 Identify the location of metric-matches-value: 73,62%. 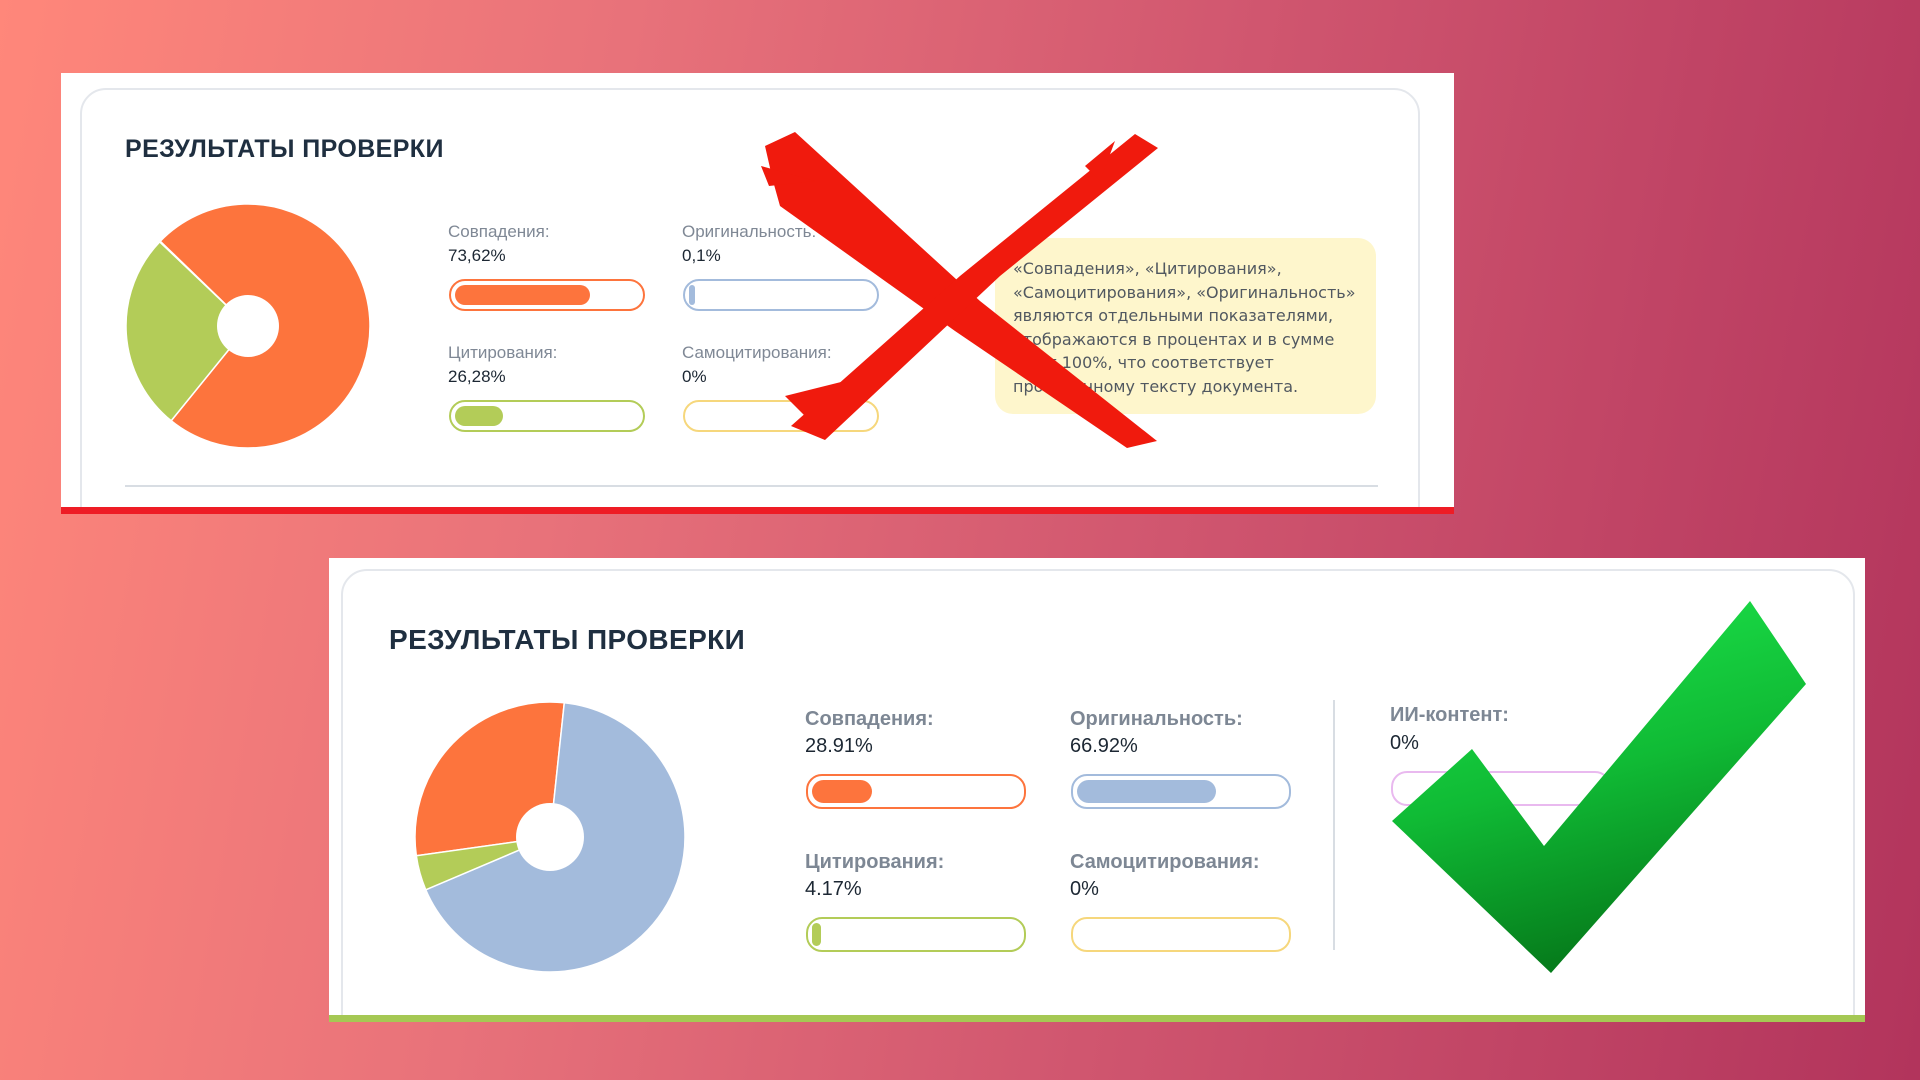
(477, 255).